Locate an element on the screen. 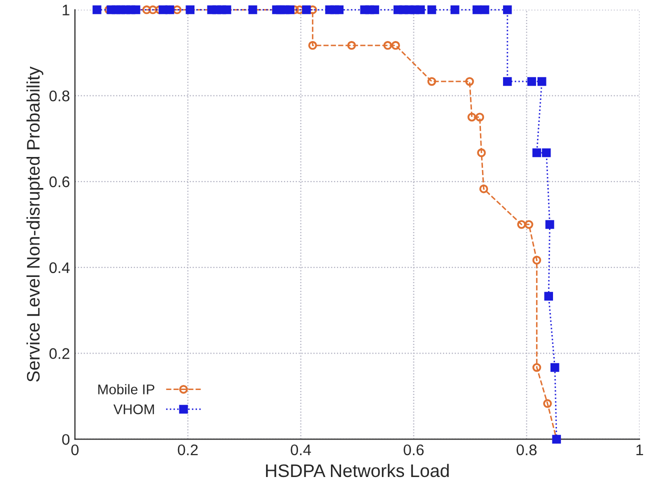  y-tick-label: 1 is located at coordinates (66, 10).